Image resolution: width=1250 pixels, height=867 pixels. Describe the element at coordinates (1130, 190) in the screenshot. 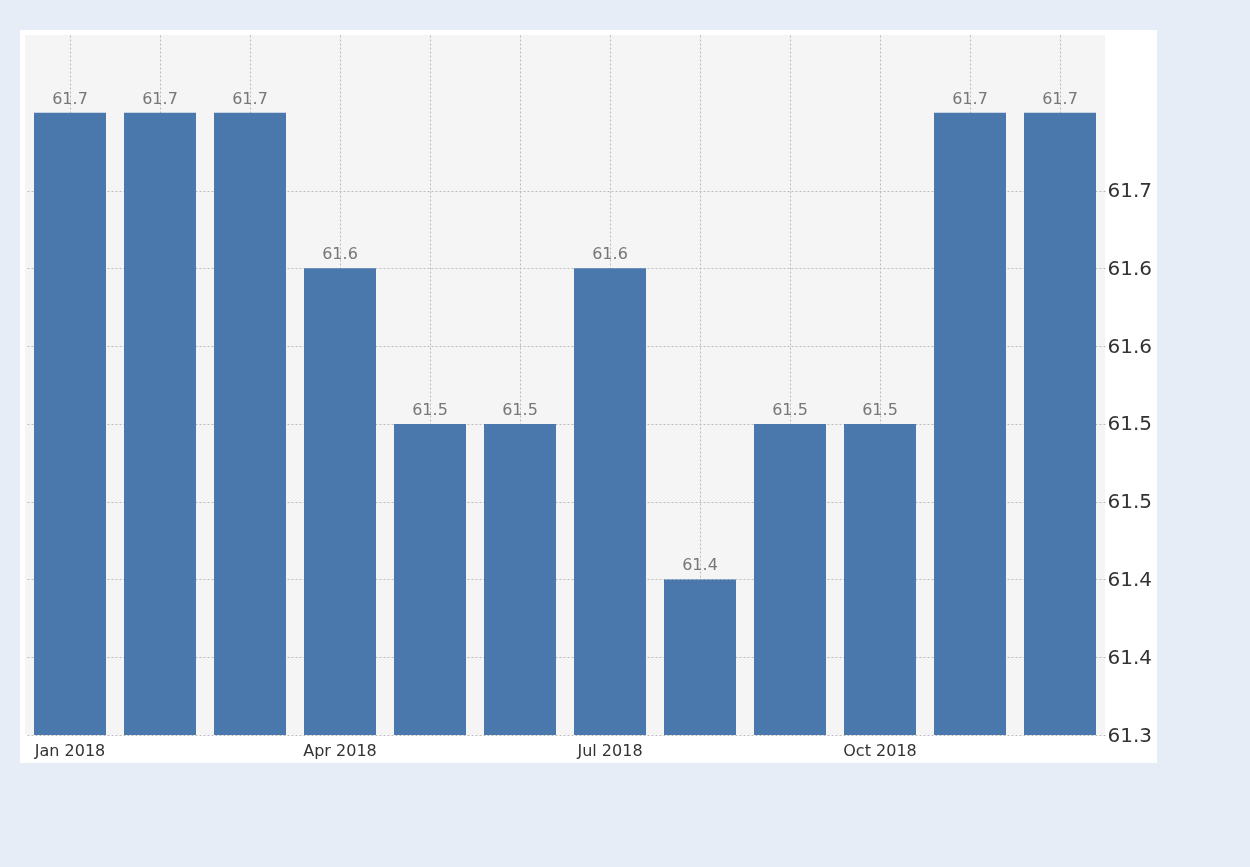

I see `y-tick-label: 61.7` at that location.